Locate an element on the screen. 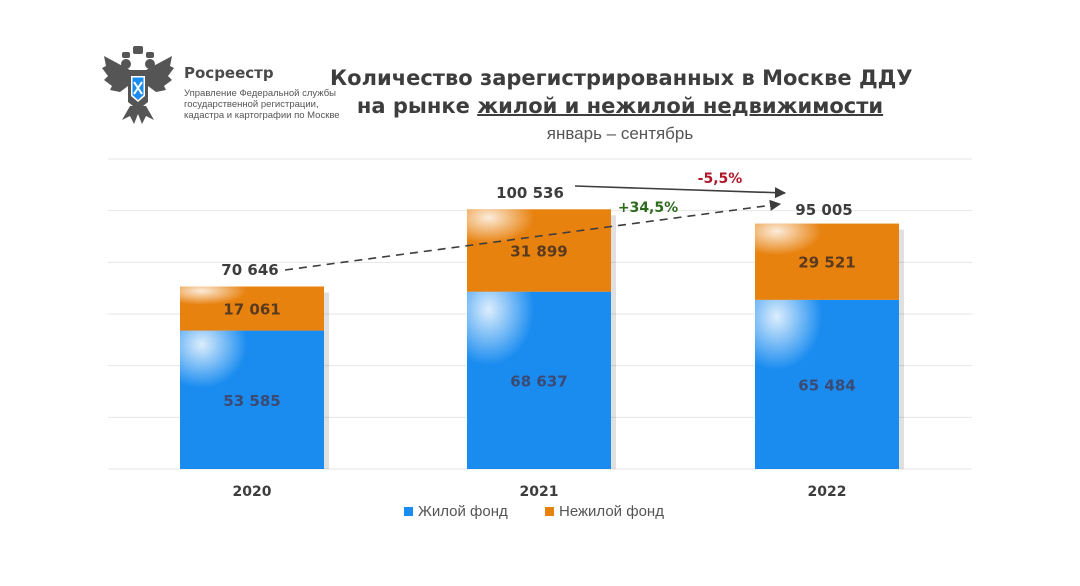  data-label-nonresidential: 31 899 is located at coordinates (538, 251).